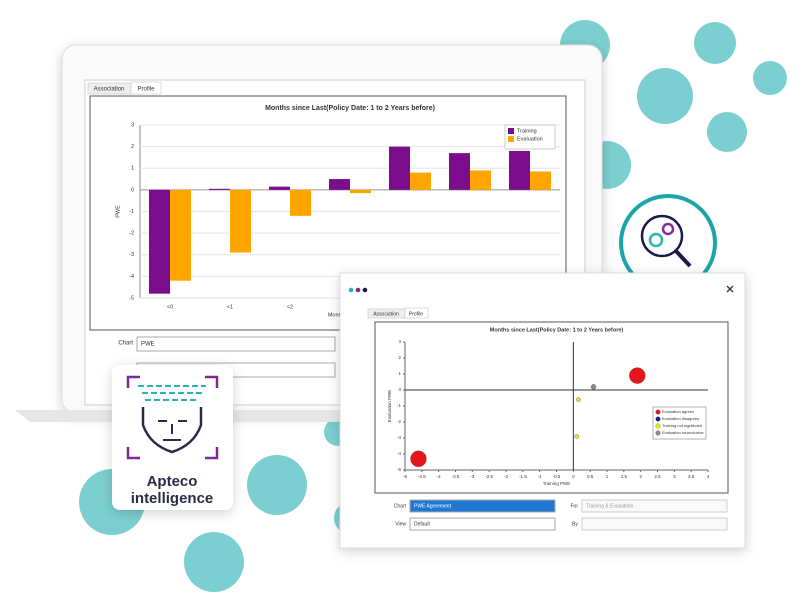  What do you see at coordinates (172, 481) in the screenshot?
I see `brand-name: Apteco` at bounding box center [172, 481].